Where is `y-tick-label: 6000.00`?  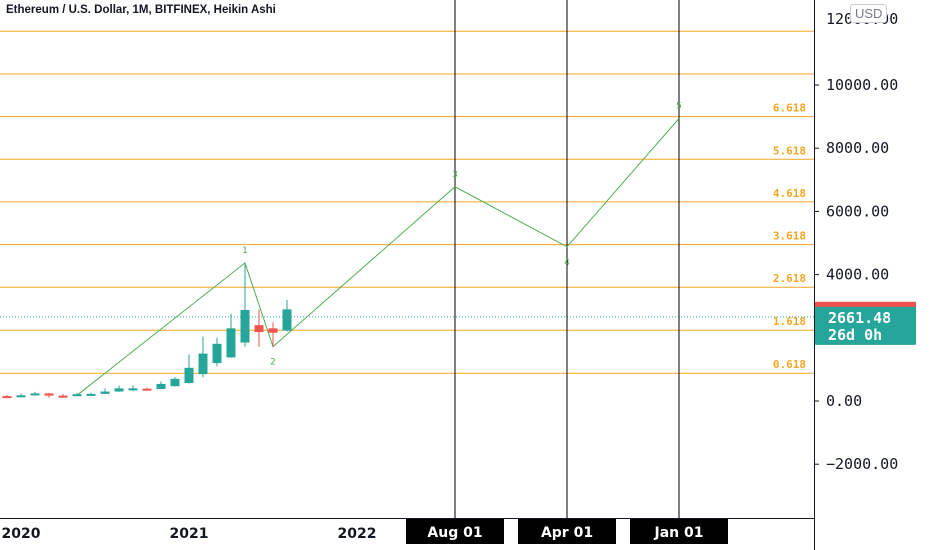
y-tick-label: 6000.00 is located at coordinates (857, 211).